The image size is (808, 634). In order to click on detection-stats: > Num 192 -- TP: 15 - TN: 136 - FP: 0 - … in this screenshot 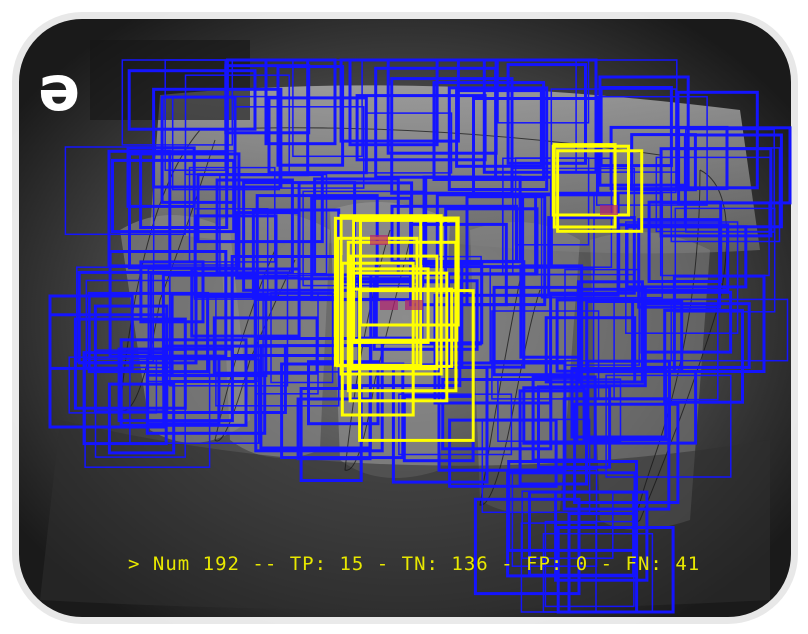, I will do `click(414, 564)`.